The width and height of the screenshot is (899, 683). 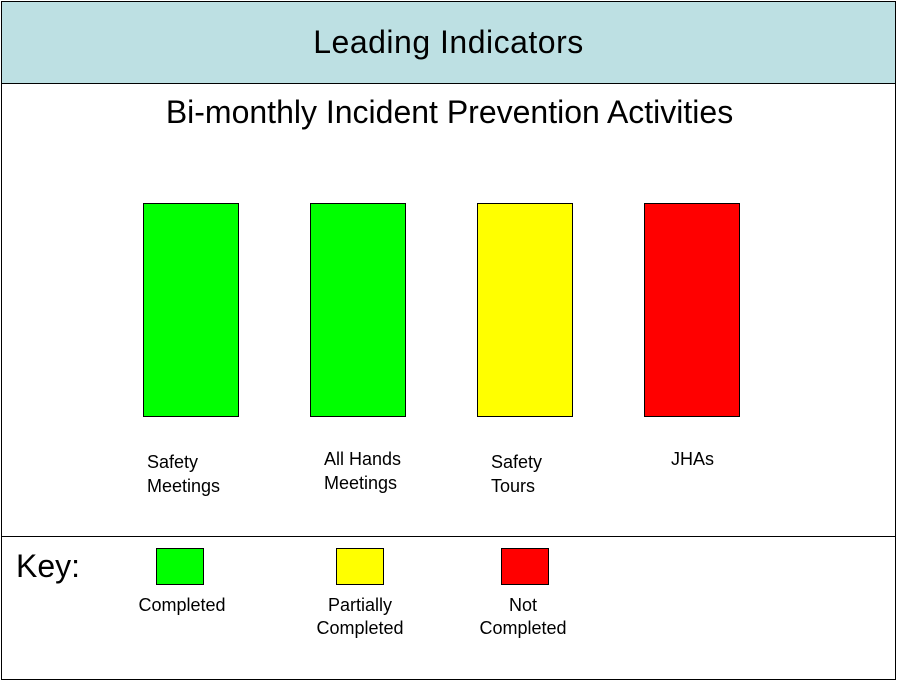 What do you see at coordinates (360, 616) in the screenshot?
I see `key-label-partially-completed: Partially Completed` at bounding box center [360, 616].